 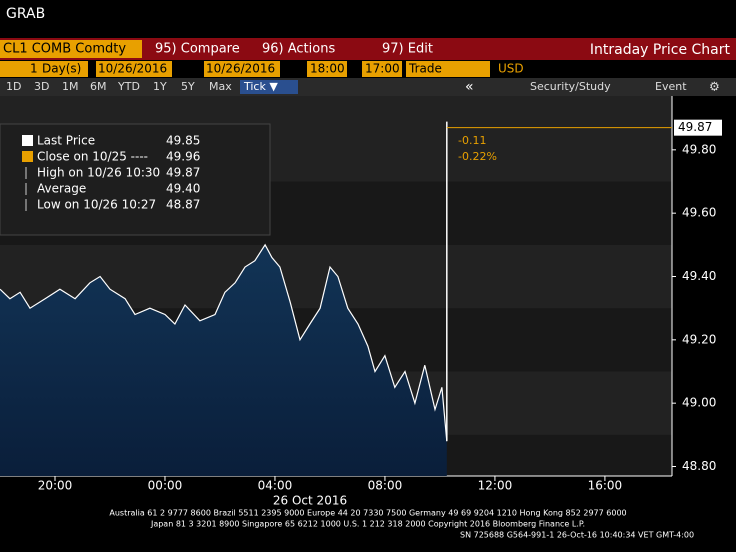 I want to click on range-button: Tick ▼, so click(x=260, y=86).